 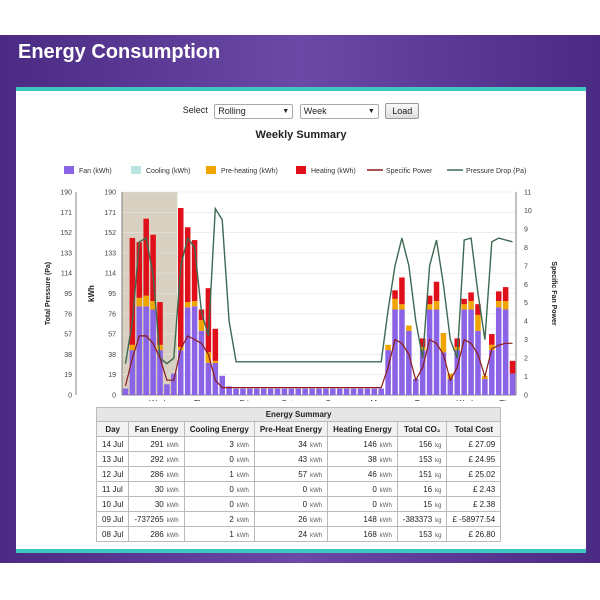 I want to click on preheat-energy-cell: 34 kWh, so click(x=291, y=444).